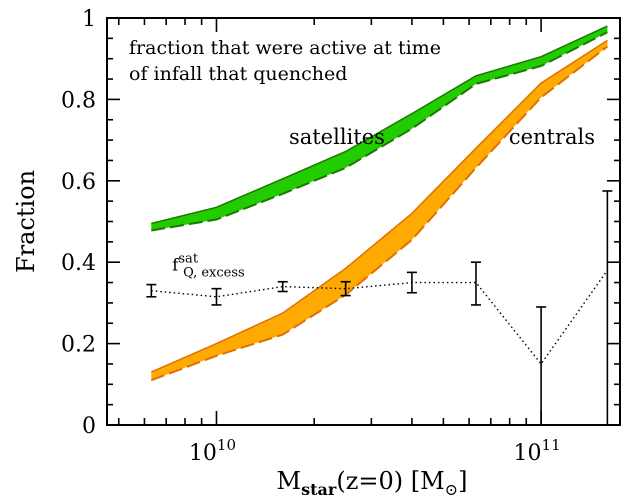  Describe the element at coordinates (78, 345) in the screenshot. I see `y-tick-label: 0.2` at that location.